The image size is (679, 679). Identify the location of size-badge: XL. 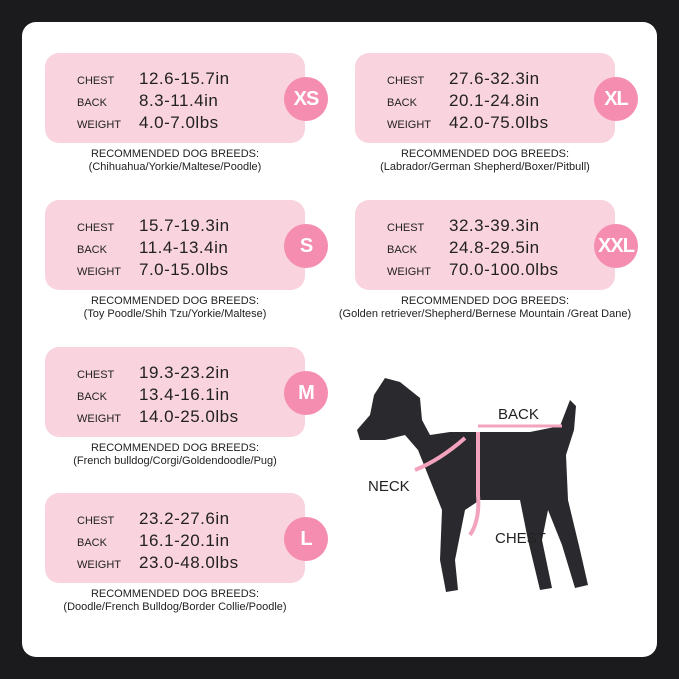
(616, 99).